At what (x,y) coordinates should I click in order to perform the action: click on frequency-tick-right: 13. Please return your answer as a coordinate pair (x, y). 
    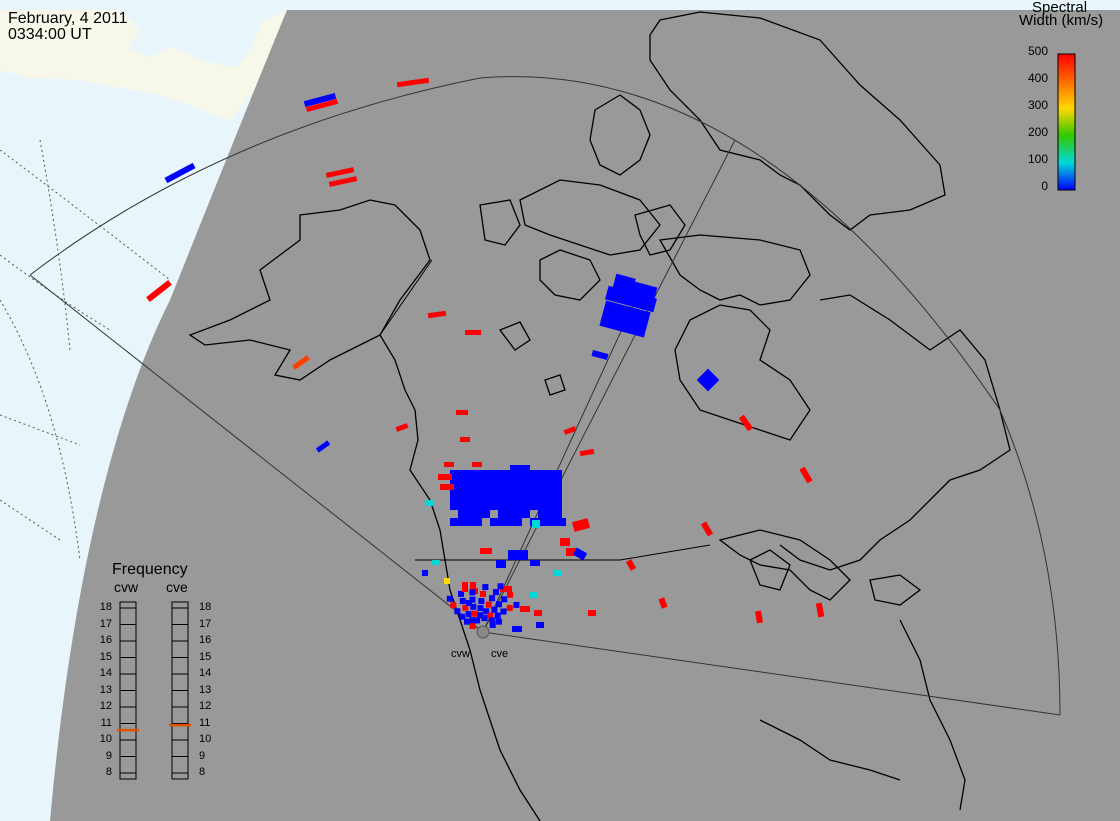
    Looking at the image, I should click on (205, 689).